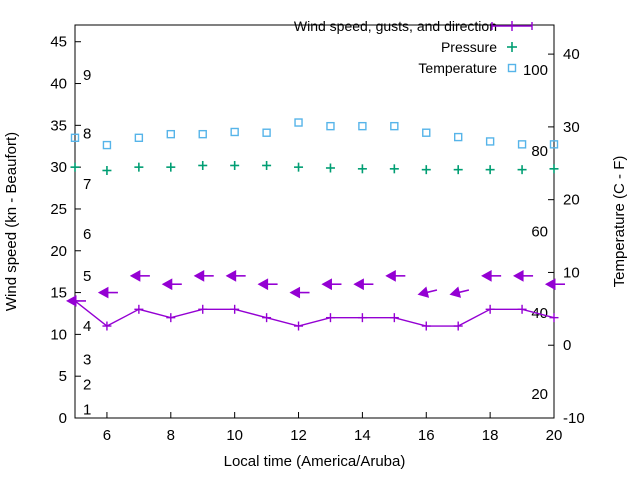 The height and width of the screenshot is (480, 640). What do you see at coordinates (58, 42) in the screenshot?
I see `y-tick-label: 45` at bounding box center [58, 42].